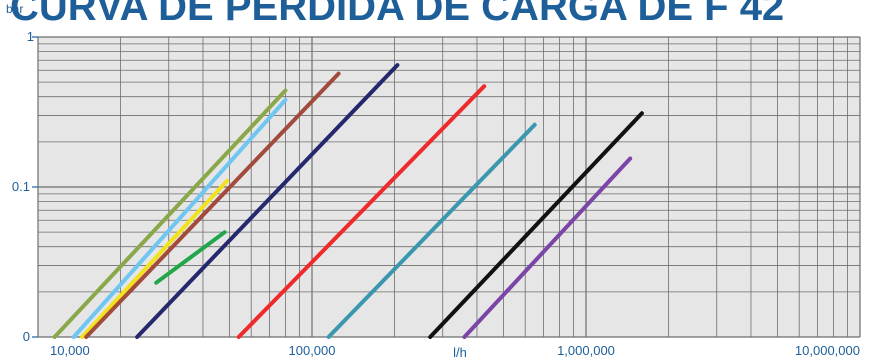 The width and height of the screenshot is (881, 360). I want to click on x-tick-label: 1,000,000, so click(586, 350).